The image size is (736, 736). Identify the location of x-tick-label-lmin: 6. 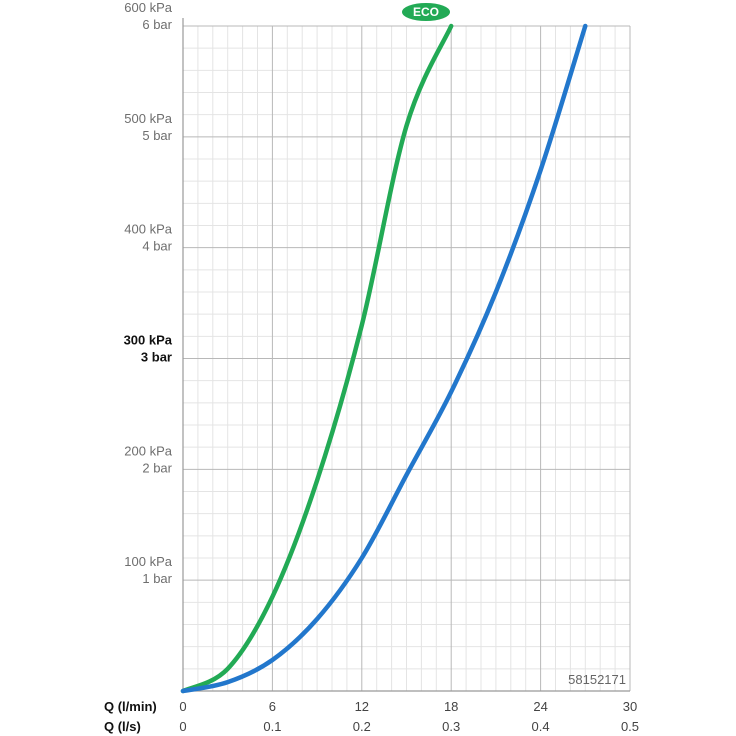
(272, 706).